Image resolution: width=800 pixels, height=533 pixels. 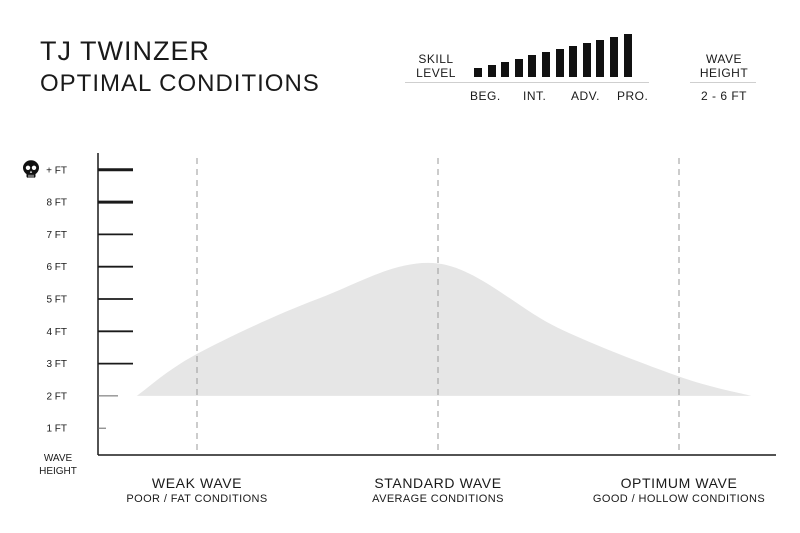 What do you see at coordinates (56, 170) in the screenshot?
I see `y-tick-label: + FT` at bounding box center [56, 170].